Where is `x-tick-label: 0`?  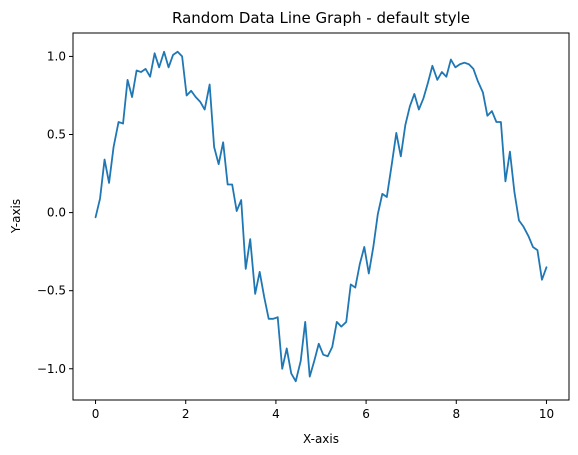 x-tick-label: 0 is located at coordinates (96, 414).